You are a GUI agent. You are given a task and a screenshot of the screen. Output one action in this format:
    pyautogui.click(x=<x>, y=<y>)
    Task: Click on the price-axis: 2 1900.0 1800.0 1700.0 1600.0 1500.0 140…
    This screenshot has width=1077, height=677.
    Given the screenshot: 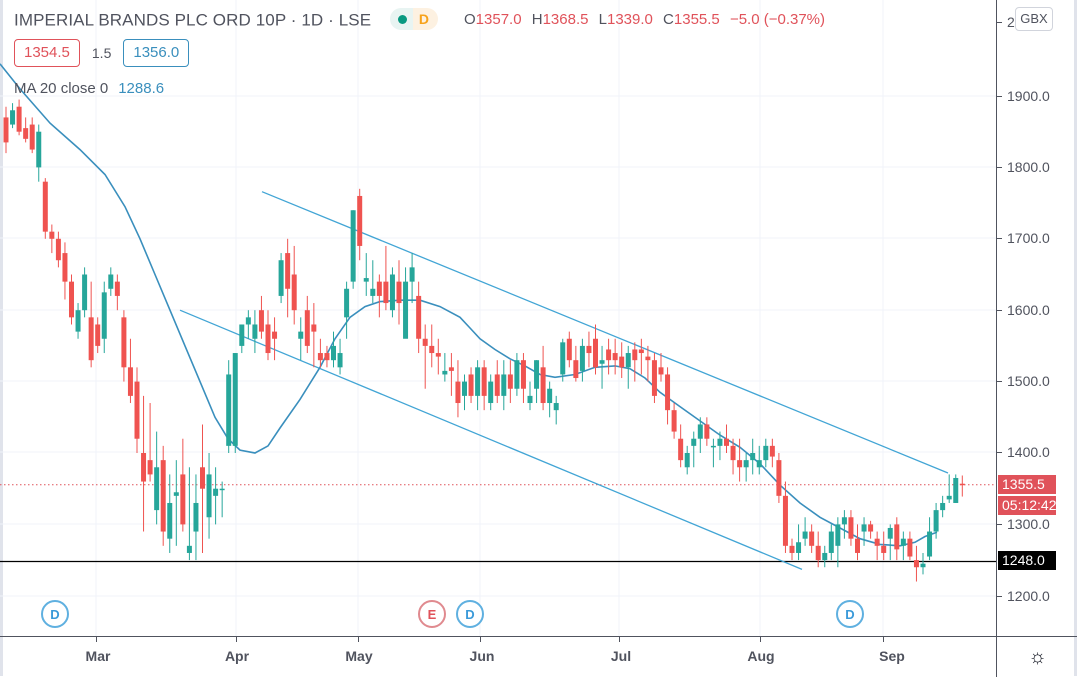 What is the action you would take?
    pyautogui.click(x=1036, y=318)
    